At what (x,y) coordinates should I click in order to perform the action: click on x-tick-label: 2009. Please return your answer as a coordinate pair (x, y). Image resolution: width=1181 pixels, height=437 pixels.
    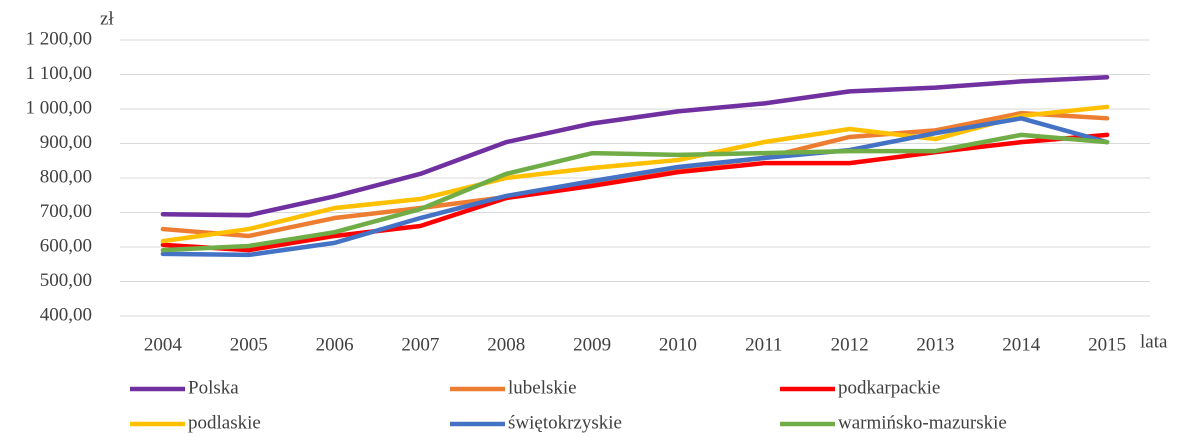
    Looking at the image, I should click on (592, 344).